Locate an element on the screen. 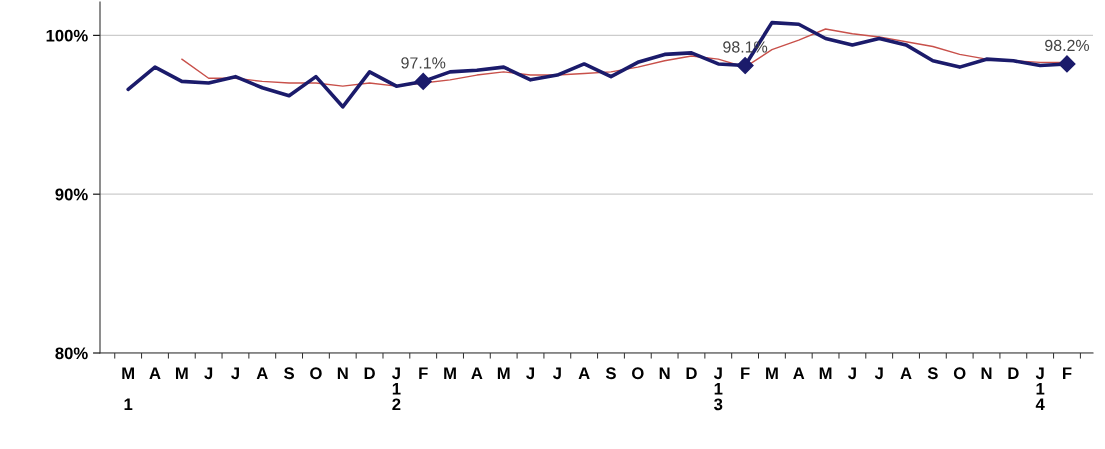  data-label: 98.2% is located at coordinates (1067, 45).